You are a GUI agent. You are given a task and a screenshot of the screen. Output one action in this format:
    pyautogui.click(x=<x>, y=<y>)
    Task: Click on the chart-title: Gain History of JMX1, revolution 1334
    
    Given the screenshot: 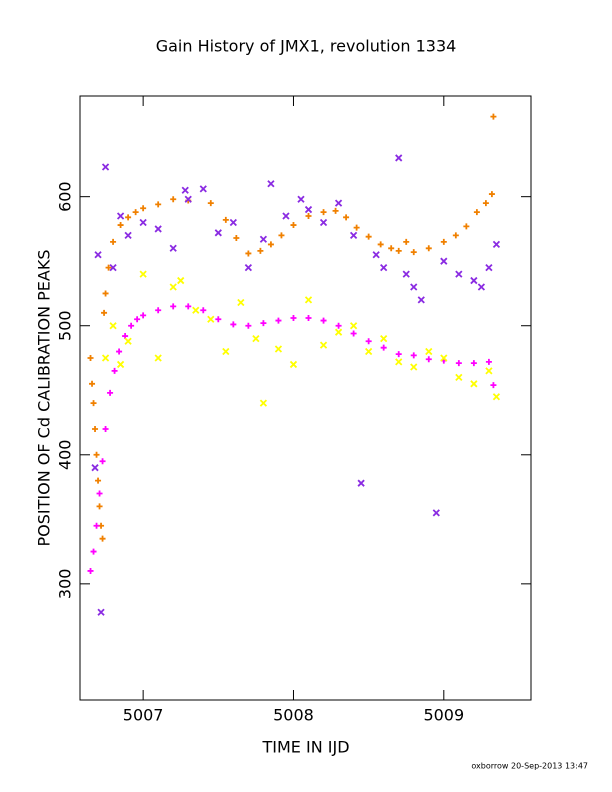 What is the action you would take?
    pyautogui.click(x=306, y=46)
    